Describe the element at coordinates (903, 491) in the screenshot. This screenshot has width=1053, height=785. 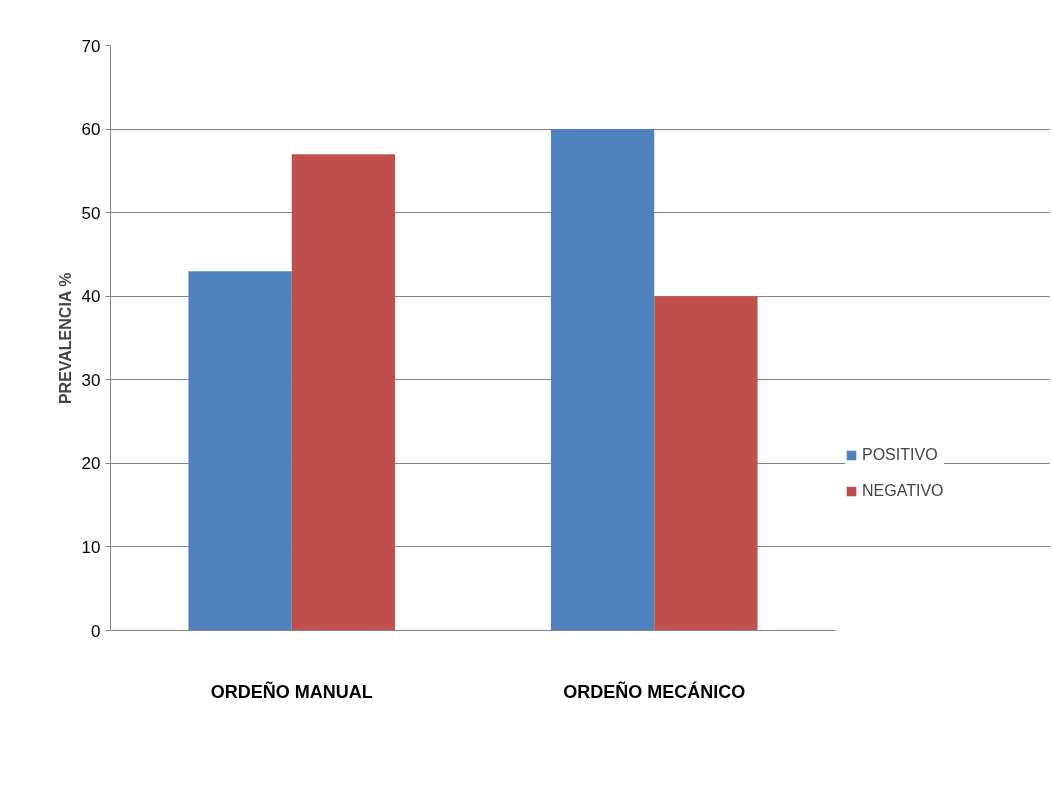
I see `legend-label: NEGATIVO` at that location.